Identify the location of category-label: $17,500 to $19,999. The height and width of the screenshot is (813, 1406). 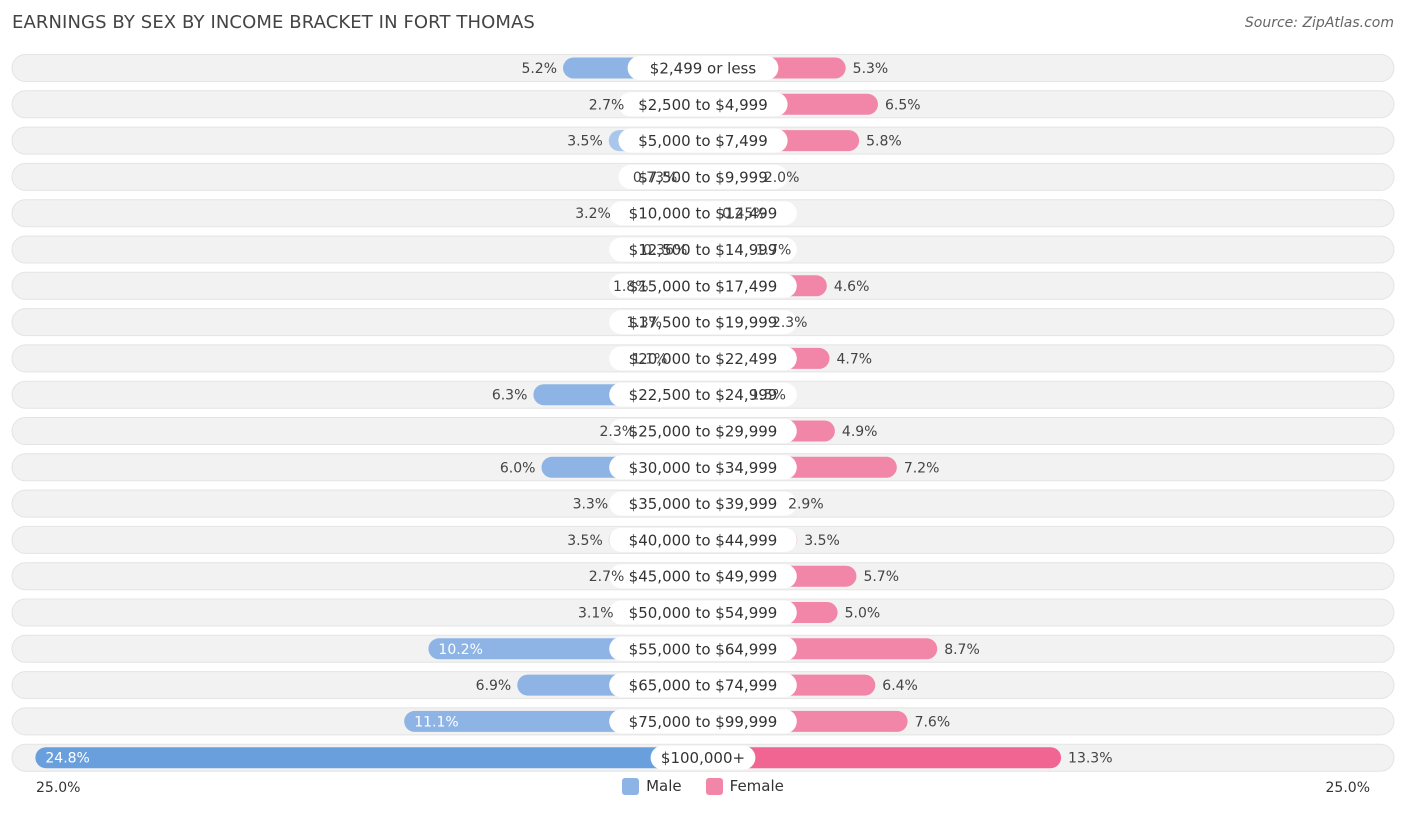
(703, 323).